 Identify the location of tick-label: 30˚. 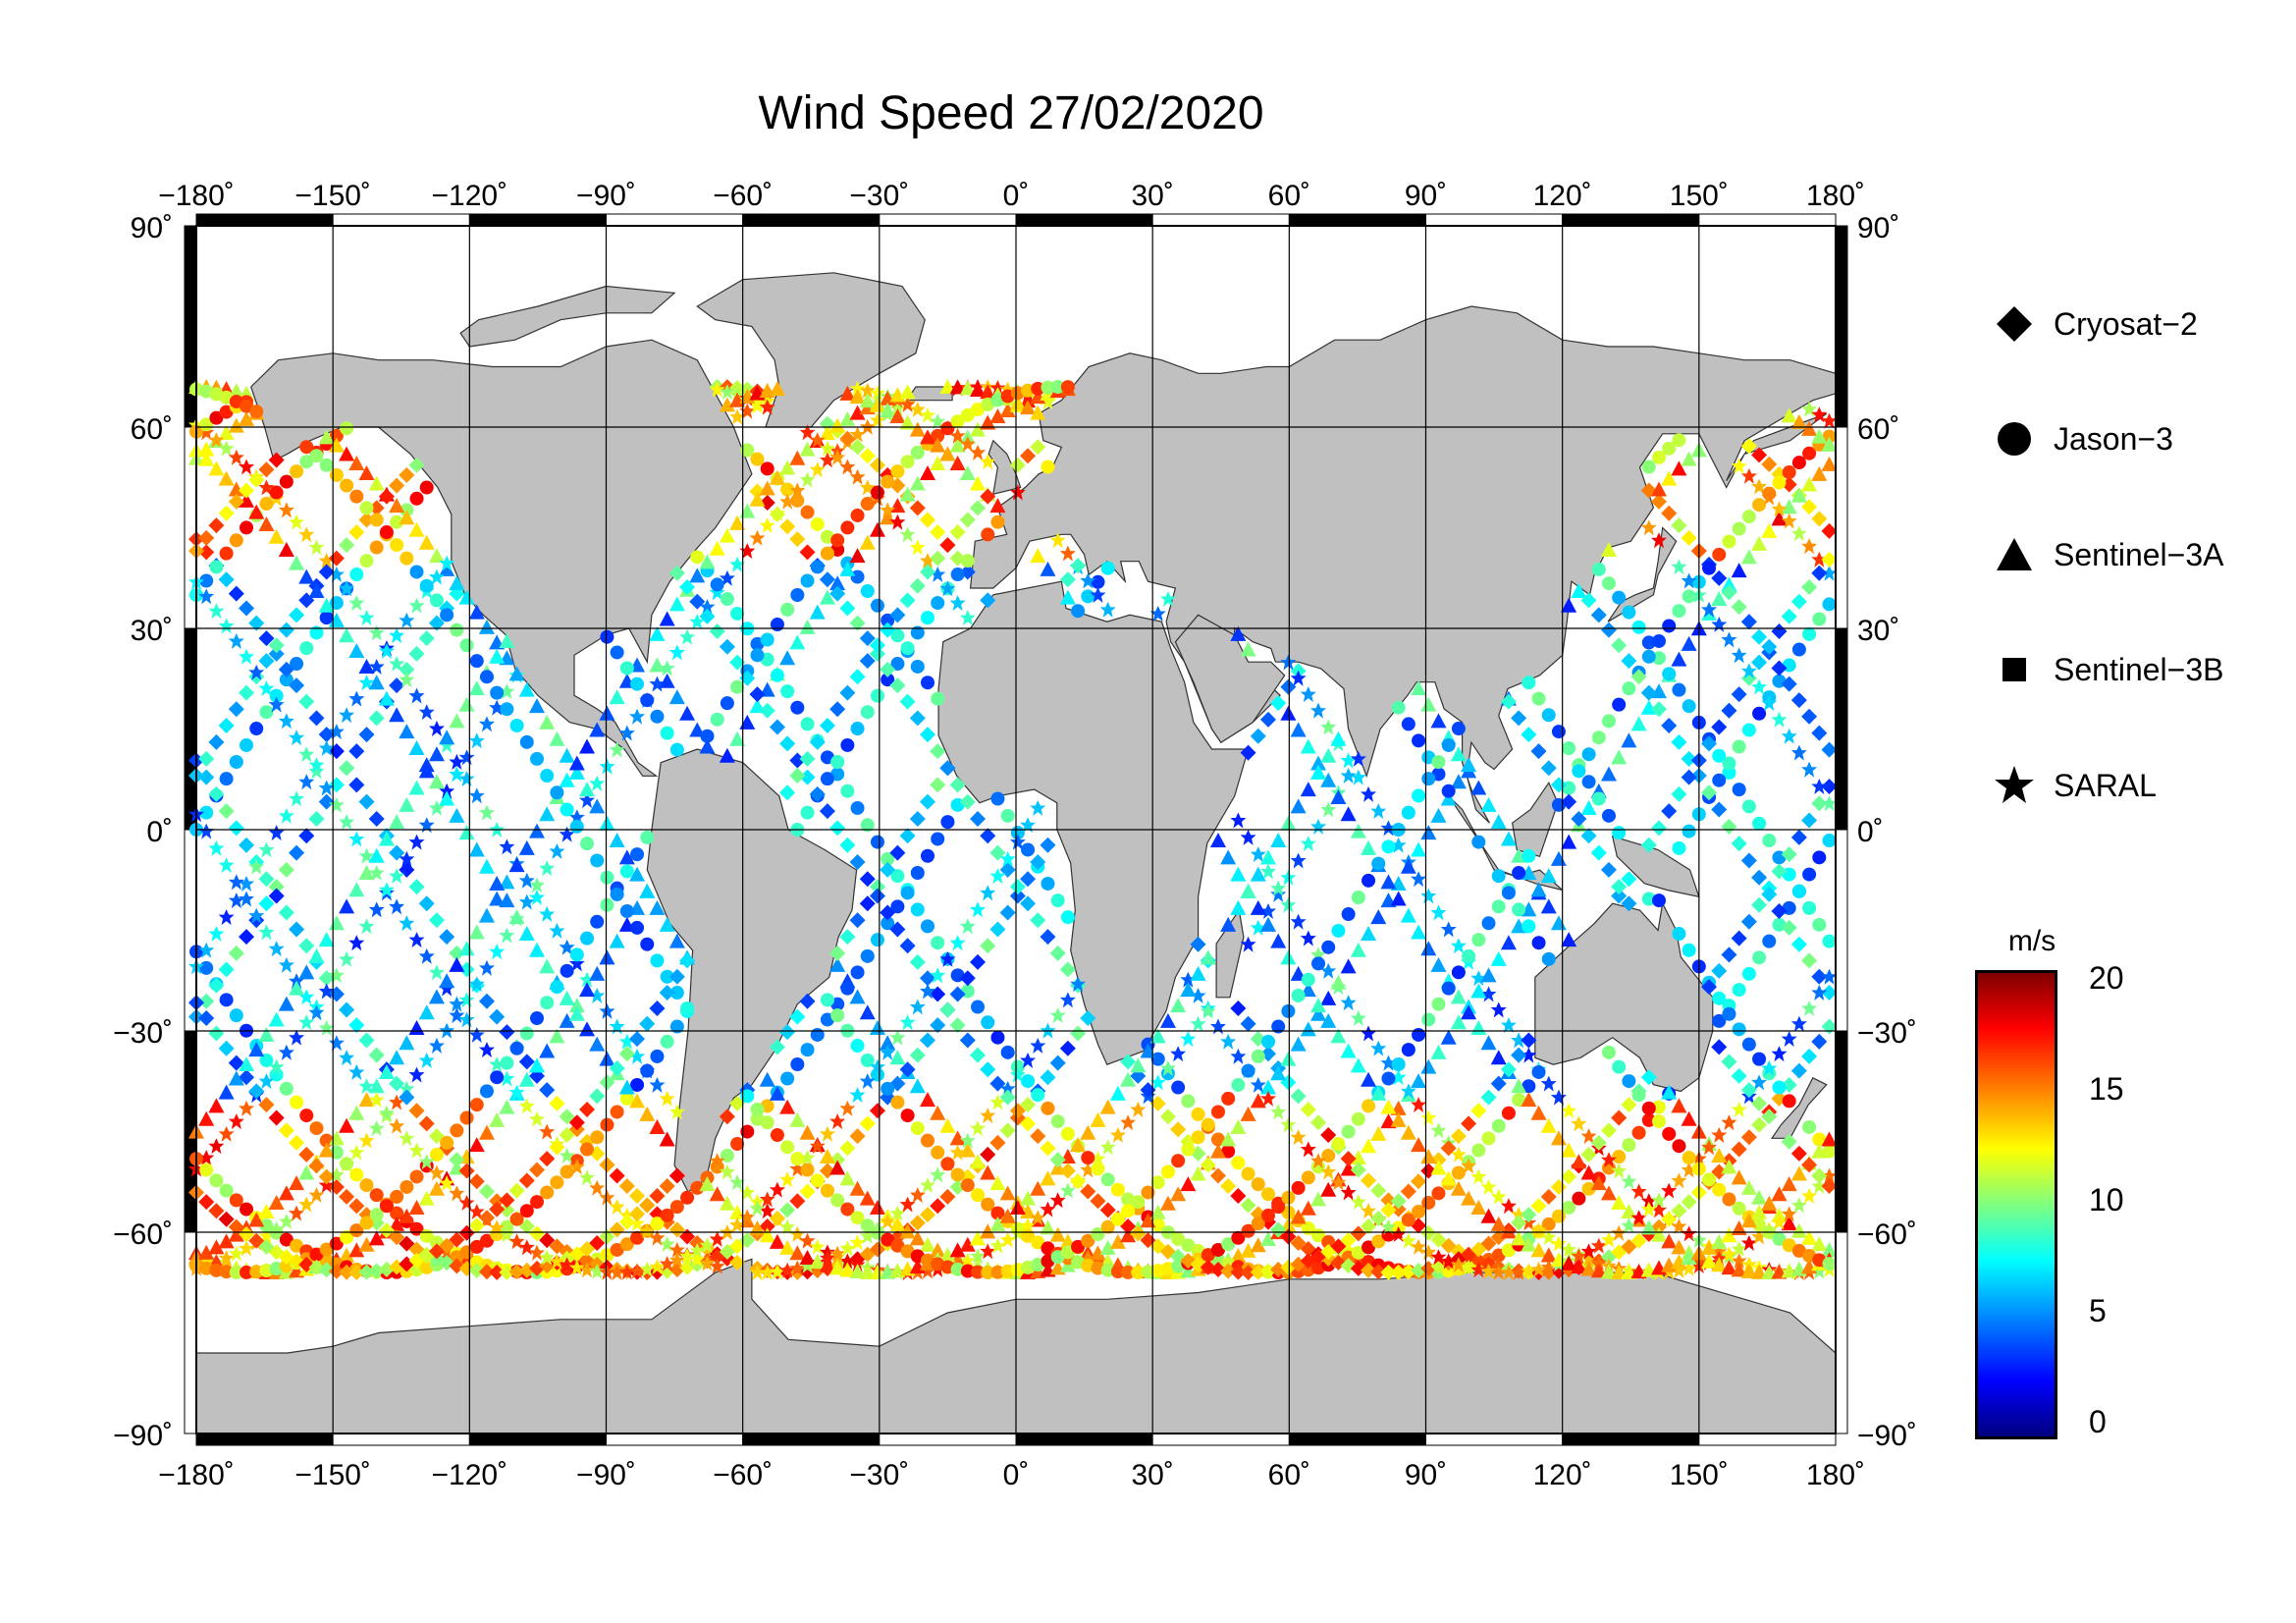
(1152, 1475).